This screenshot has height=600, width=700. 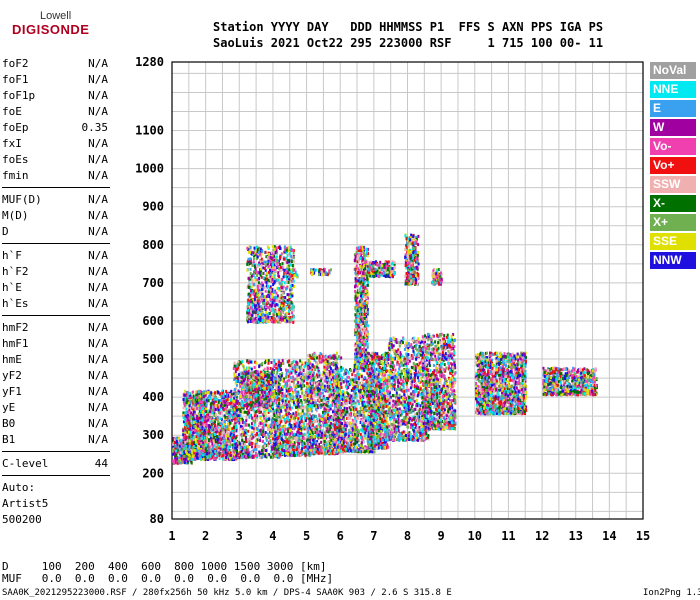 What do you see at coordinates (15, 63) in the screenshot?
I see `param-name: foF2` at bounding box center [15, 63].